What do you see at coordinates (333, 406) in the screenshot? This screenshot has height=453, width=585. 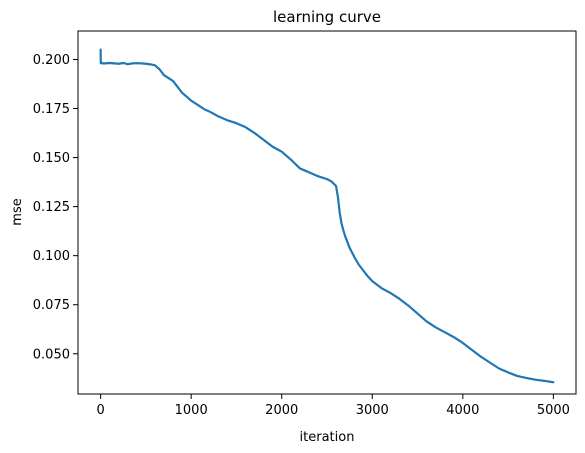 I see `x-axis-ticks: 0 1000 2000 3000 4000 5000` at bounding box center [333, 406].